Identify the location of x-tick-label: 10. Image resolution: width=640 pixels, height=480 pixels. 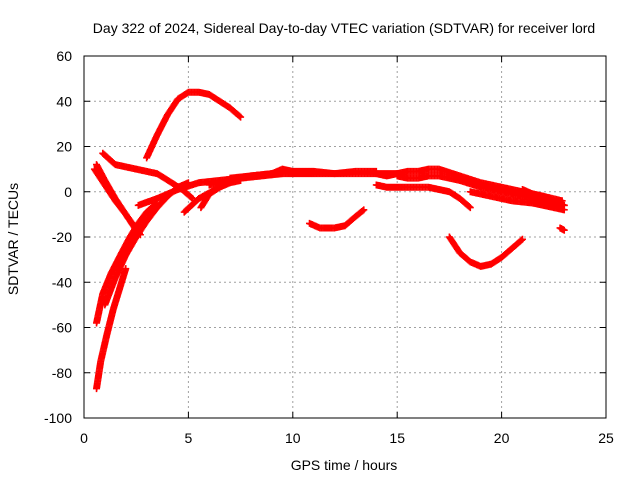
(293, 438).